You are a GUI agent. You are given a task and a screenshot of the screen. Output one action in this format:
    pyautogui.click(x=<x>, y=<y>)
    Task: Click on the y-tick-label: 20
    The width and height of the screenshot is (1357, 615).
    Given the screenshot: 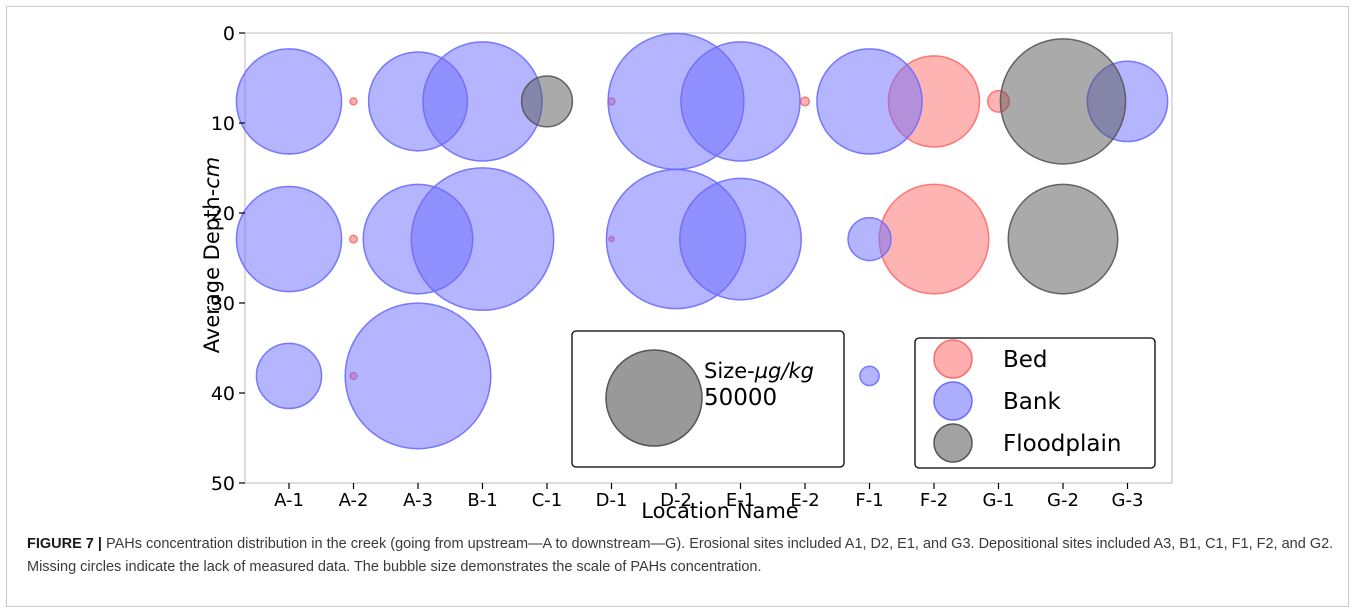 What is the action you would take?
    pyautogui.click(x=223, y=214)
    